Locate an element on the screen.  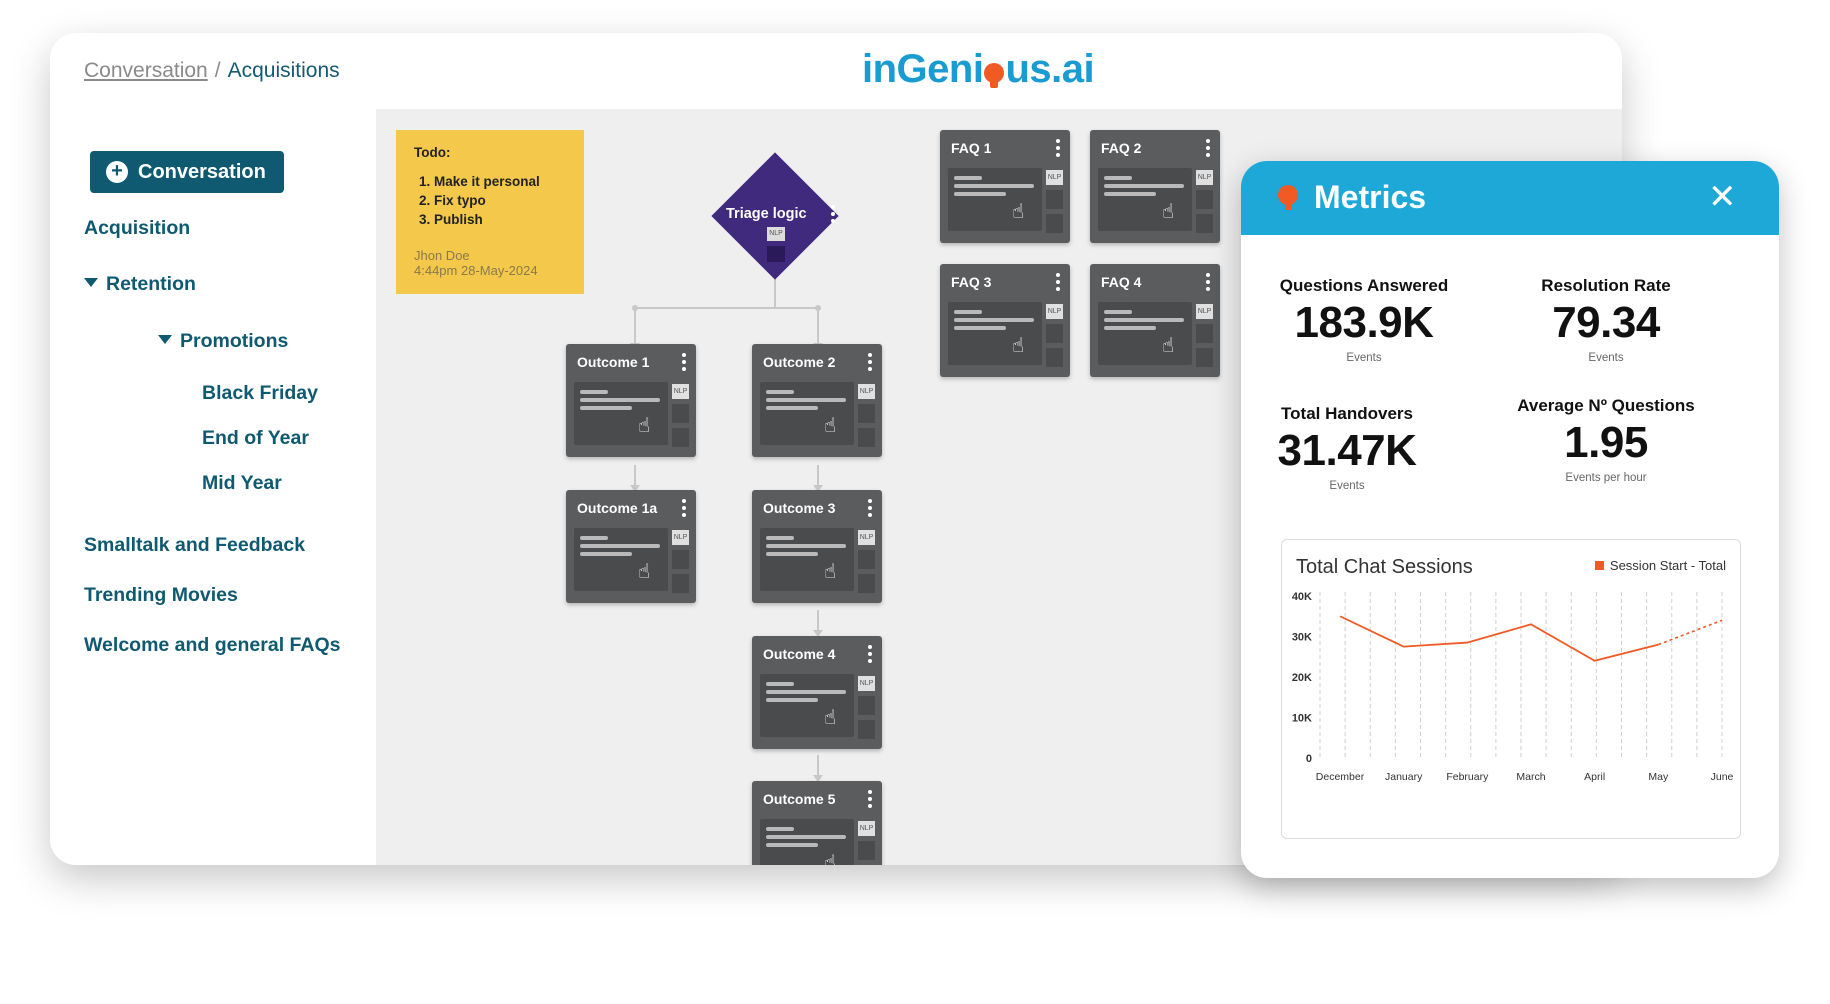
logo-text-part1: inGeni is located at coordinates (923, 69).